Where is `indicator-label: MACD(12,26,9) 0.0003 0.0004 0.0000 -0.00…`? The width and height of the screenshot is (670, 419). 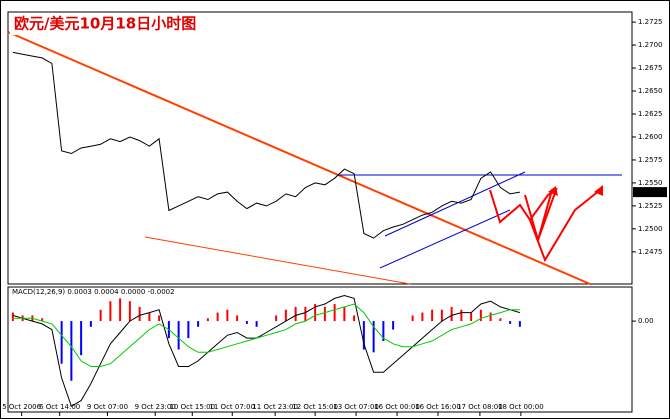
indicator-label: MACD(12,26,9) 0.0003 0.0004 0.0000 -0.00… is located at coordinates (93, 292).